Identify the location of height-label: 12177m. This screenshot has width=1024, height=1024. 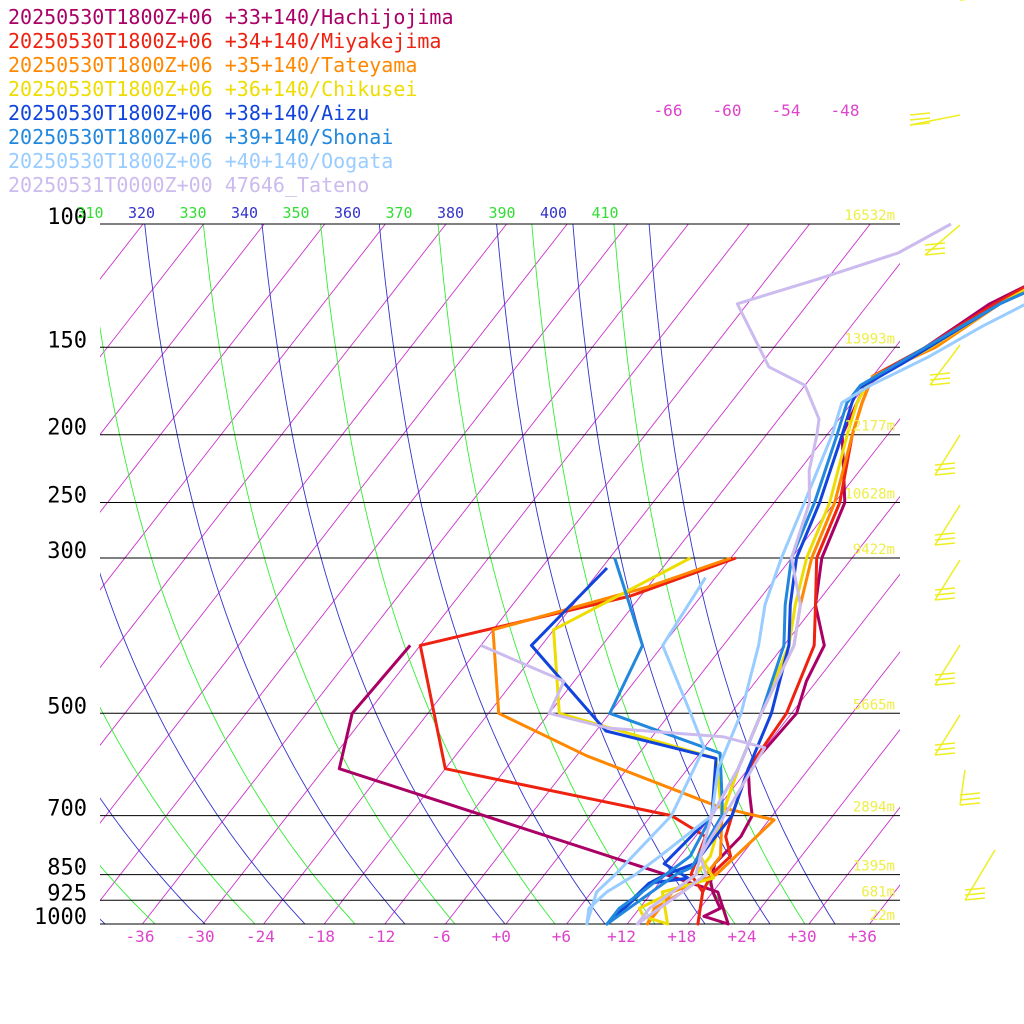
(869, 427).